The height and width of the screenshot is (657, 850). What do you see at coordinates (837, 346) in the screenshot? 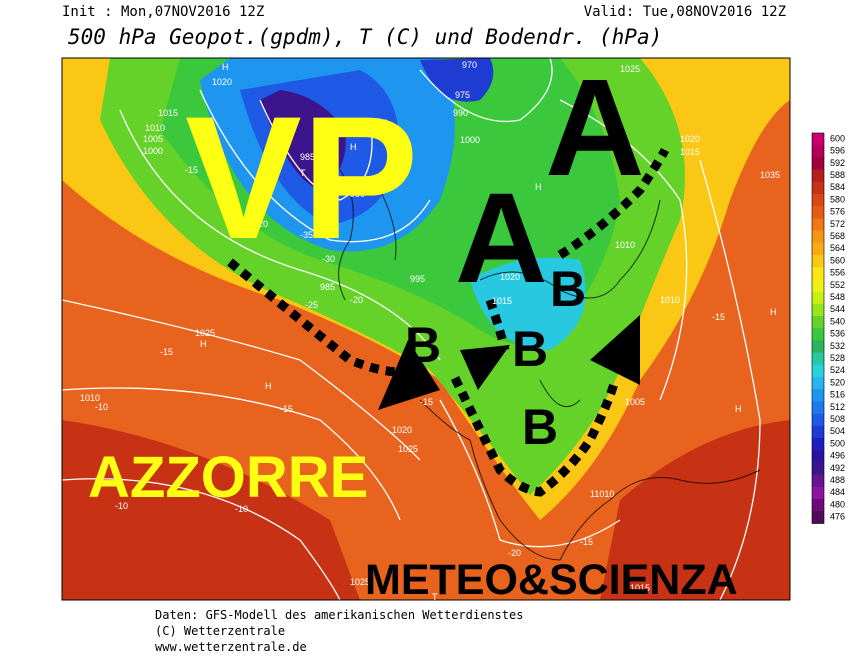
I see `colorbar-tick-label: 532` at bounding box center [837, 346].